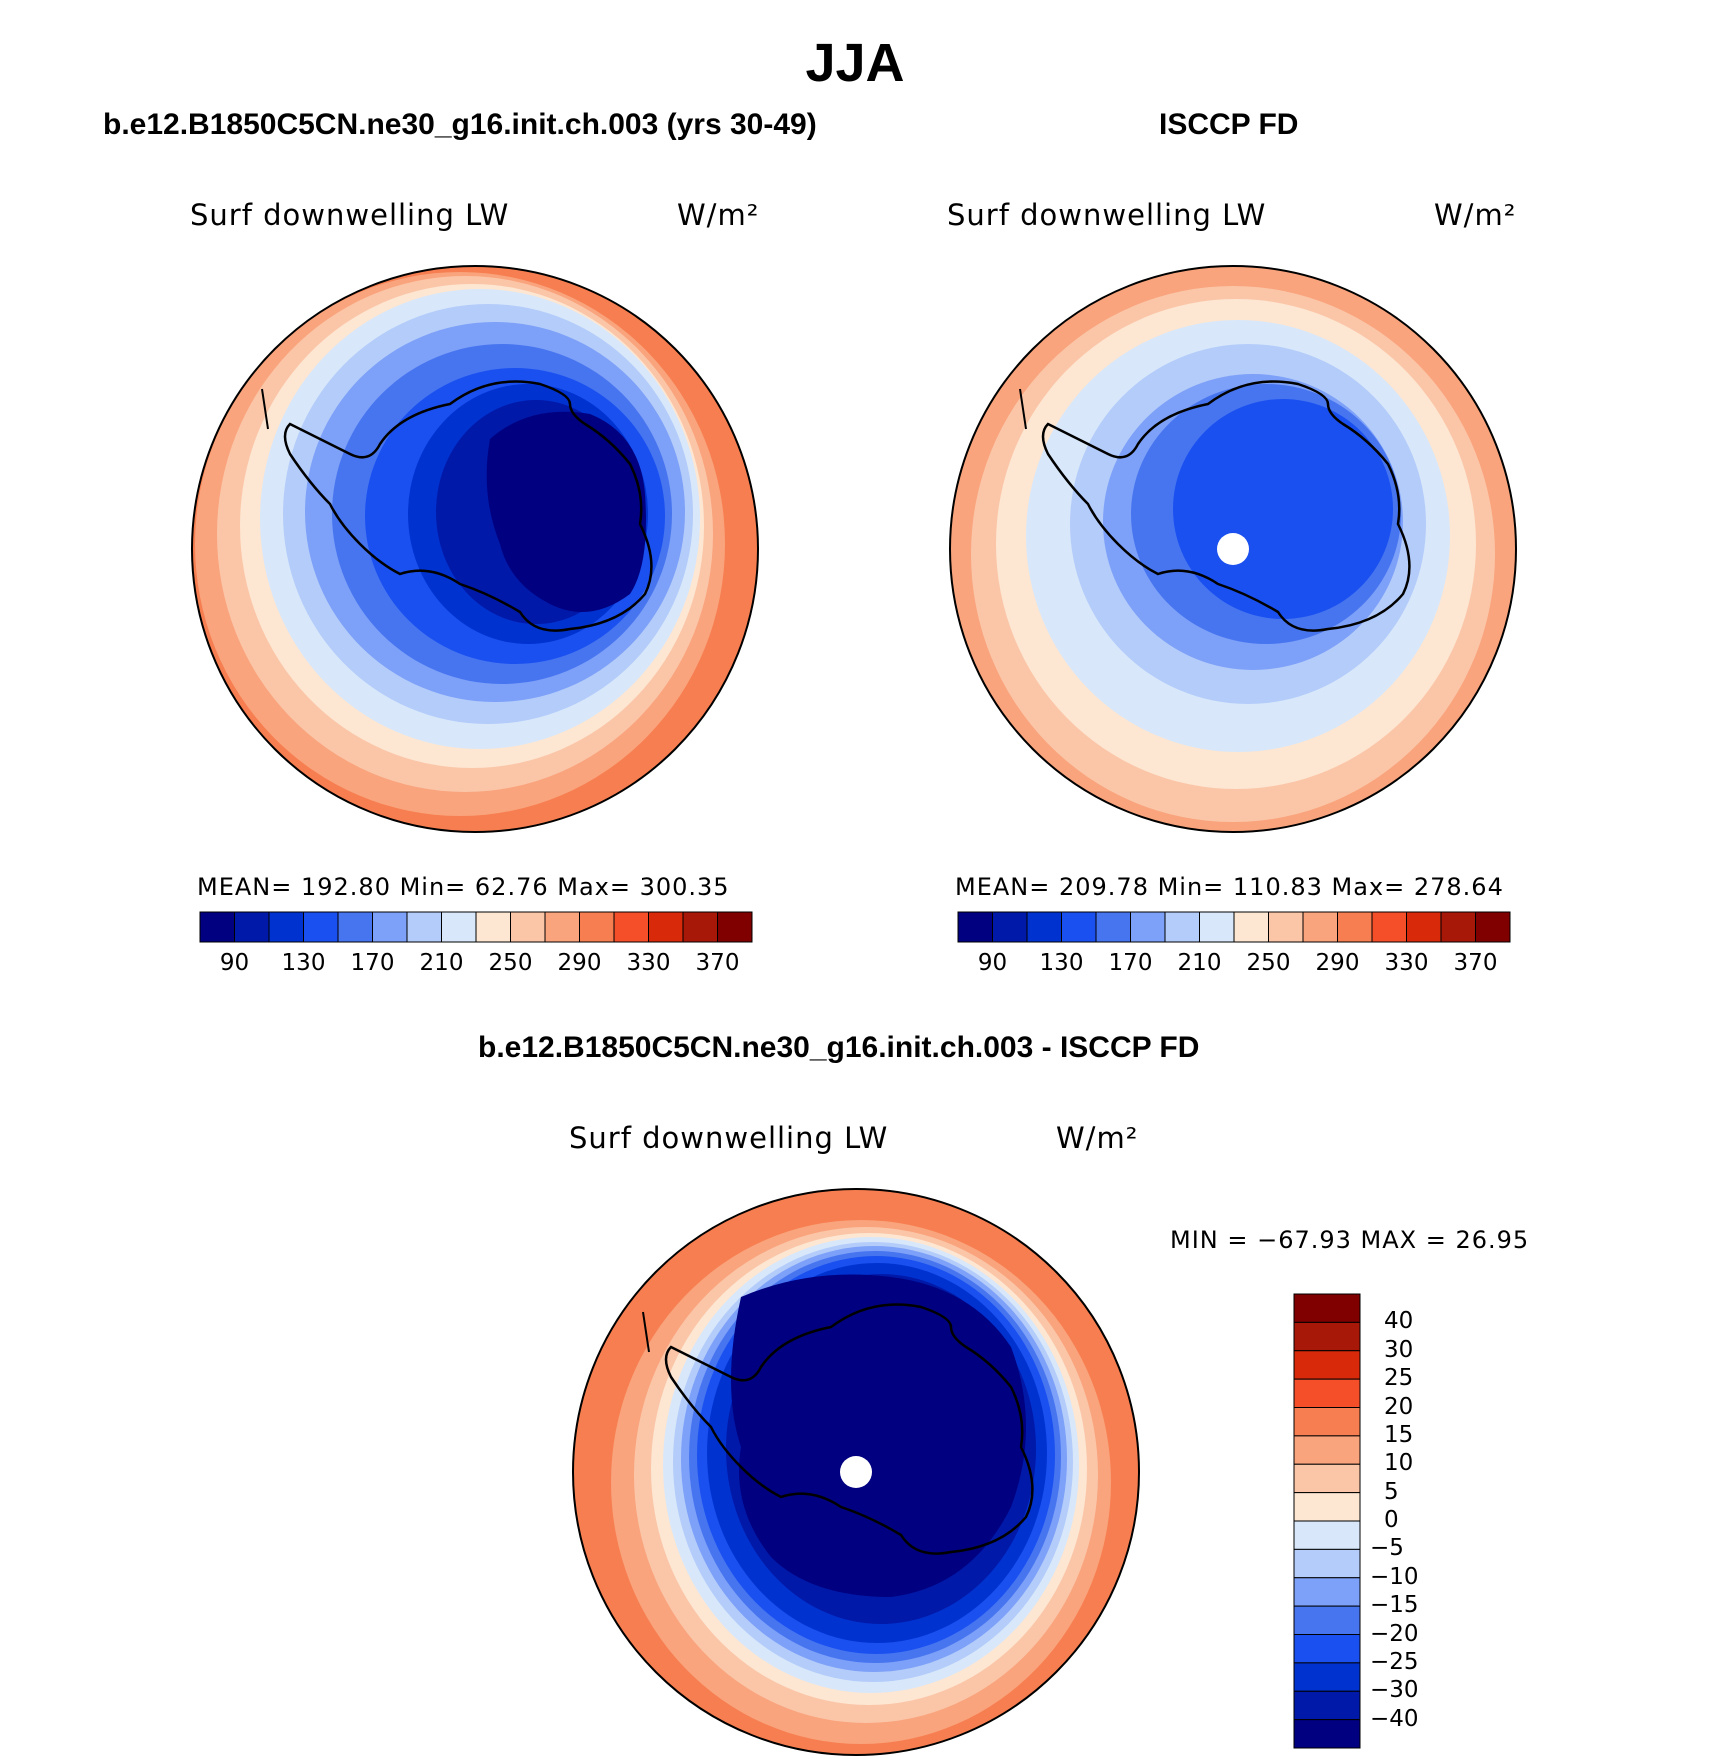 The width and height of the screenshot is (1710, 1762). I want to click on obs-colorbar, so click(1234, 927).